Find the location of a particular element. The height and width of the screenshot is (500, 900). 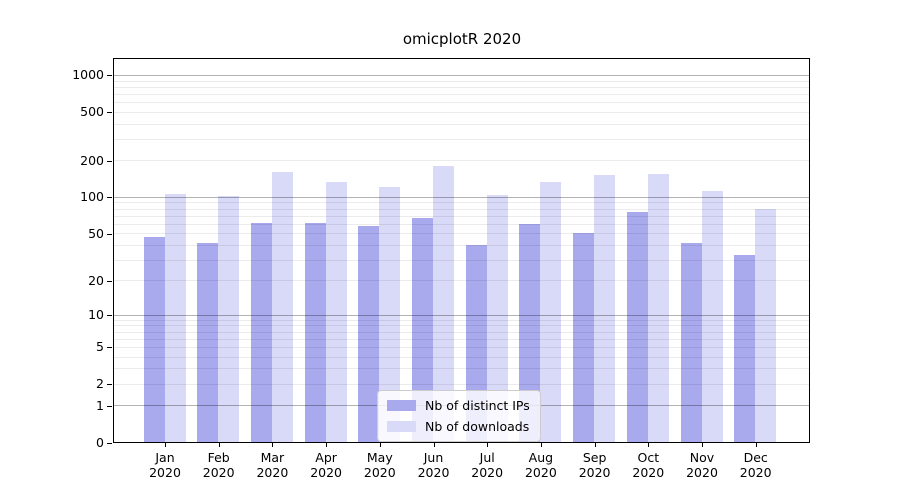

bar-ips-mar-2020 is located at coordinates (261, 332).